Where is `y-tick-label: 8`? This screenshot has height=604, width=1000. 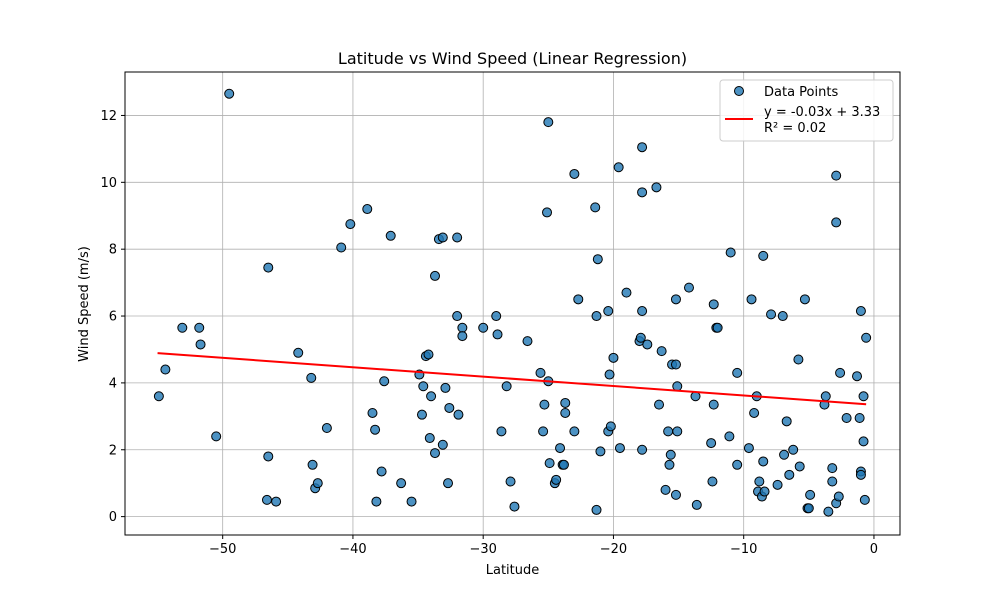 y-tick-label: 8 is located at coordinates (113, 250).